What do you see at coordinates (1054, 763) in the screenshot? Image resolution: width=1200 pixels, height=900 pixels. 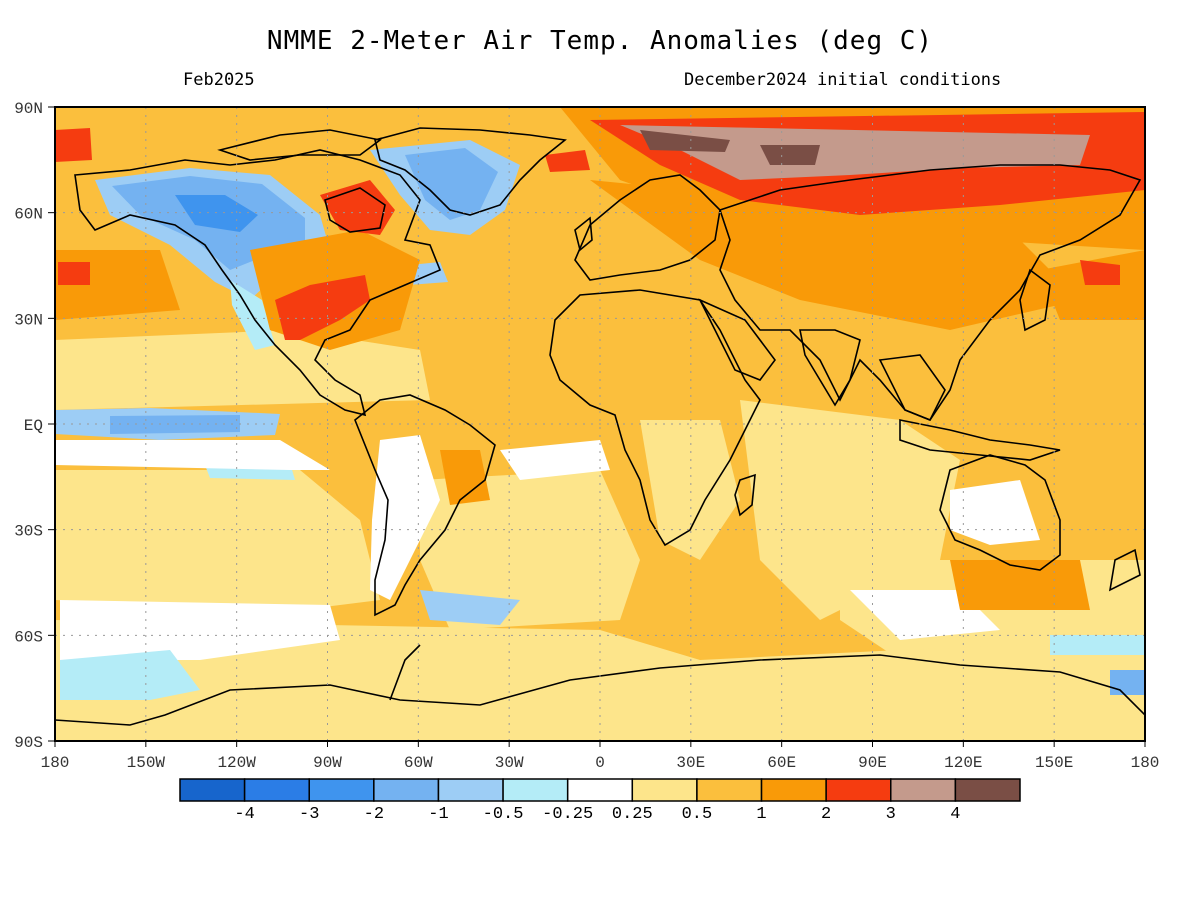 I see `lon-tick-label: 150E` at bounding box center [1054, 763].